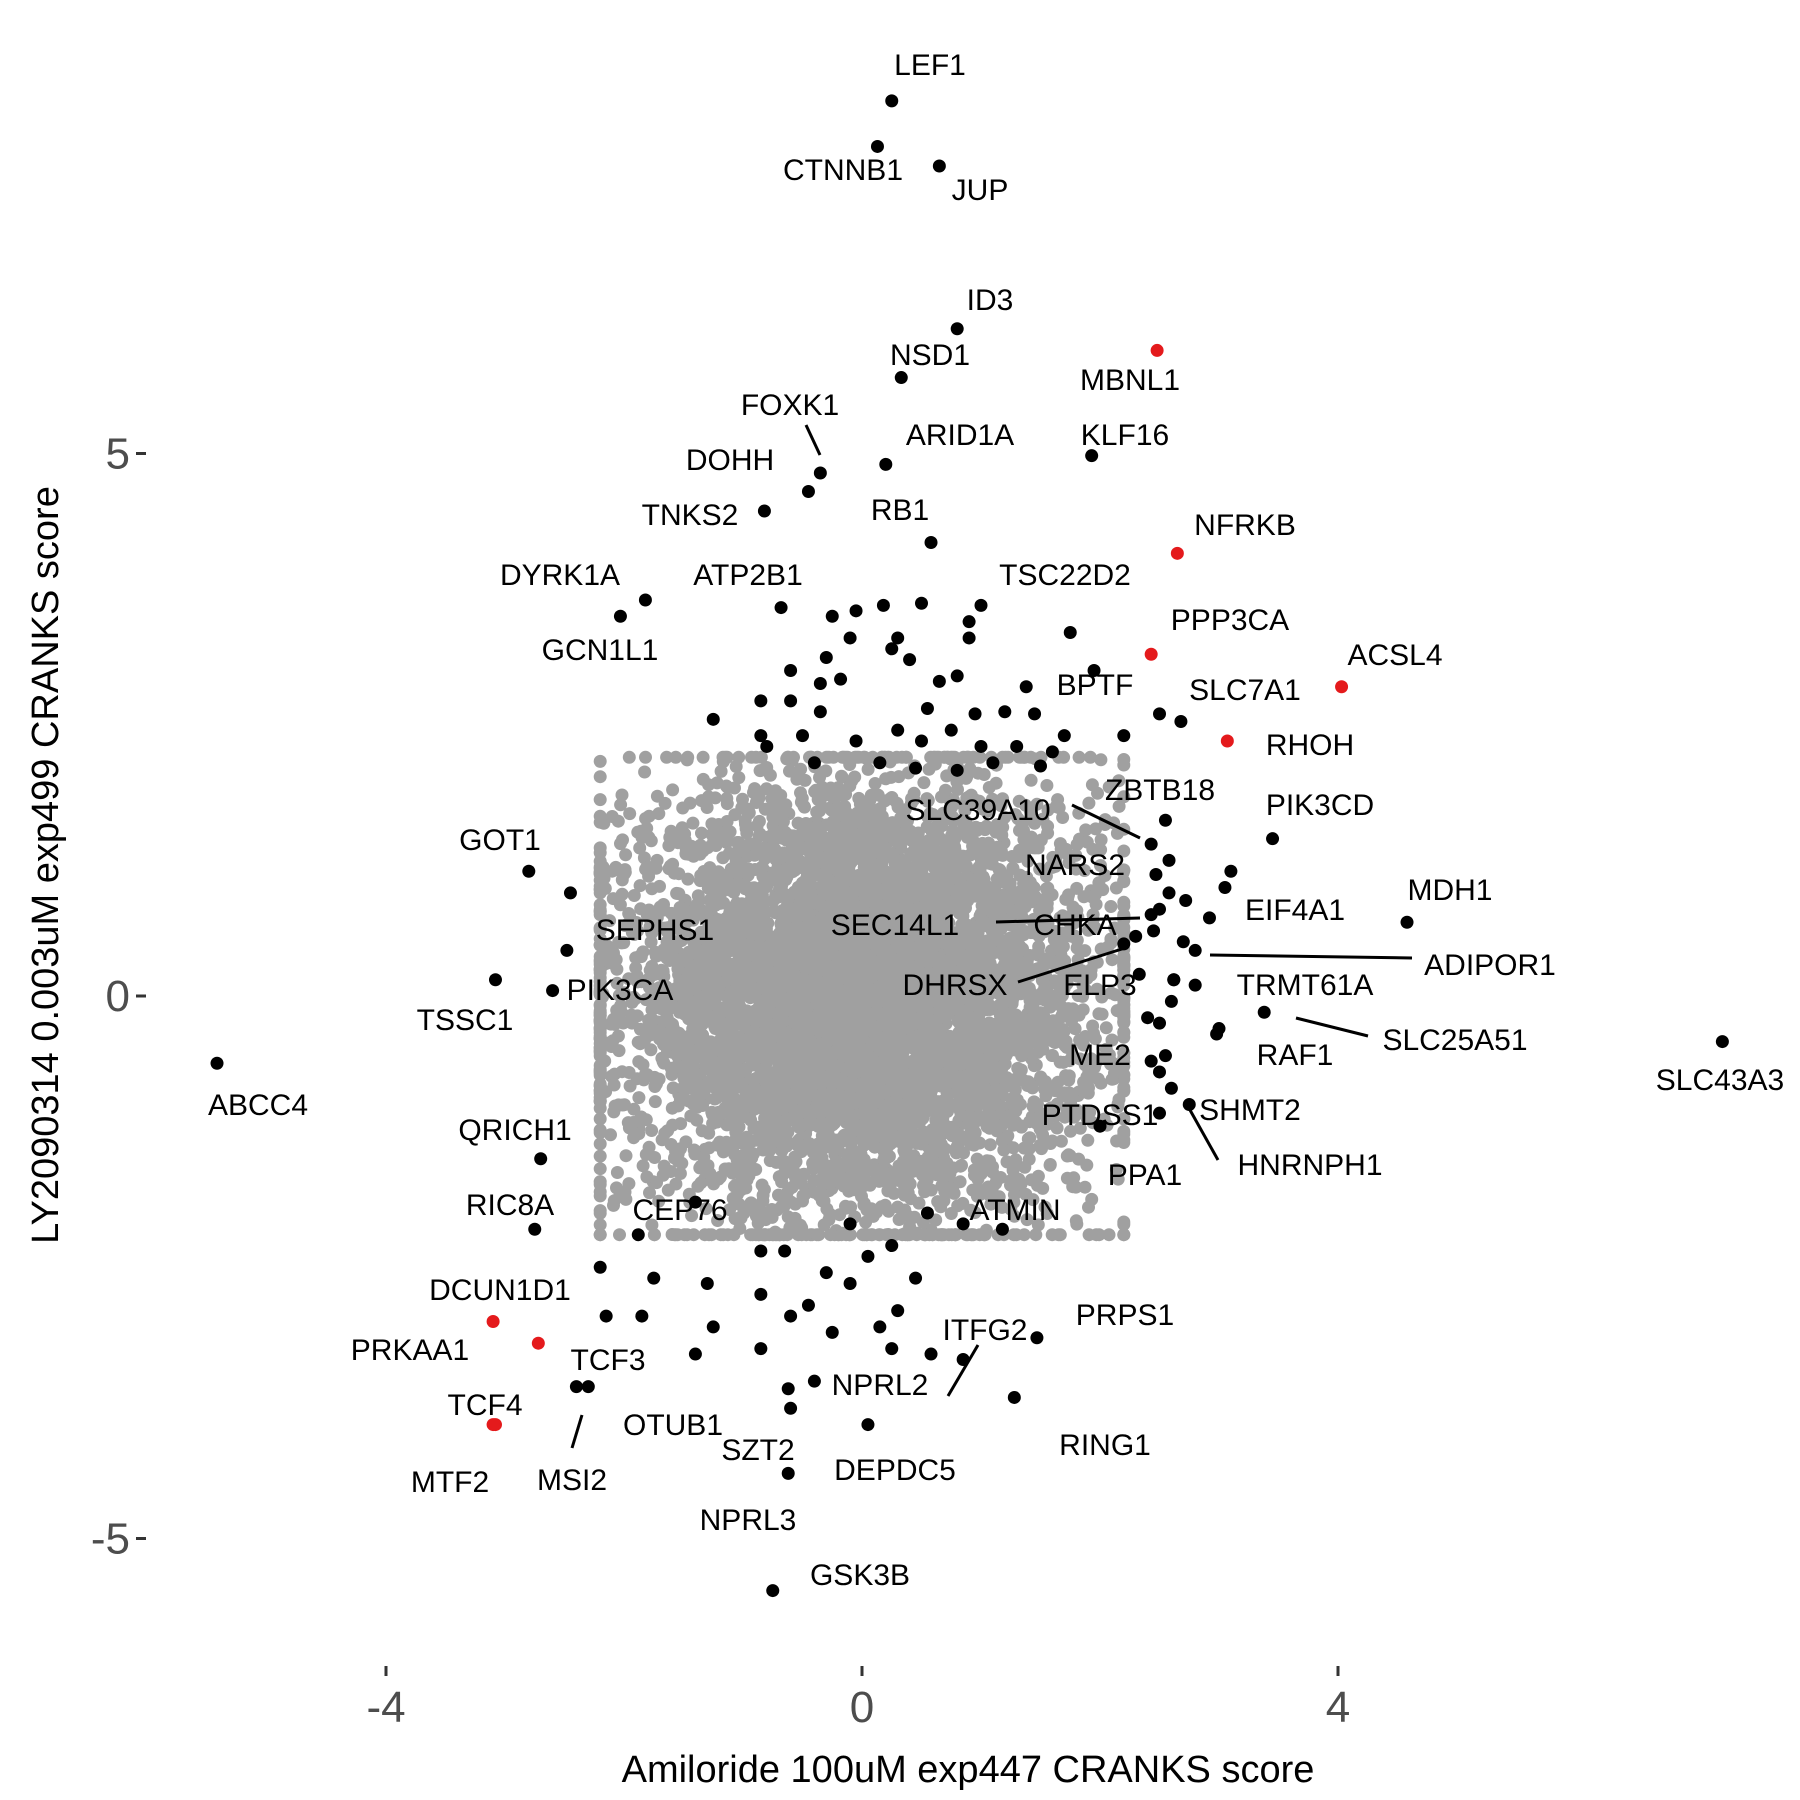 The width and height of the screenshot is (1800, 1800). I want to click on background-points, so click(862, 996).